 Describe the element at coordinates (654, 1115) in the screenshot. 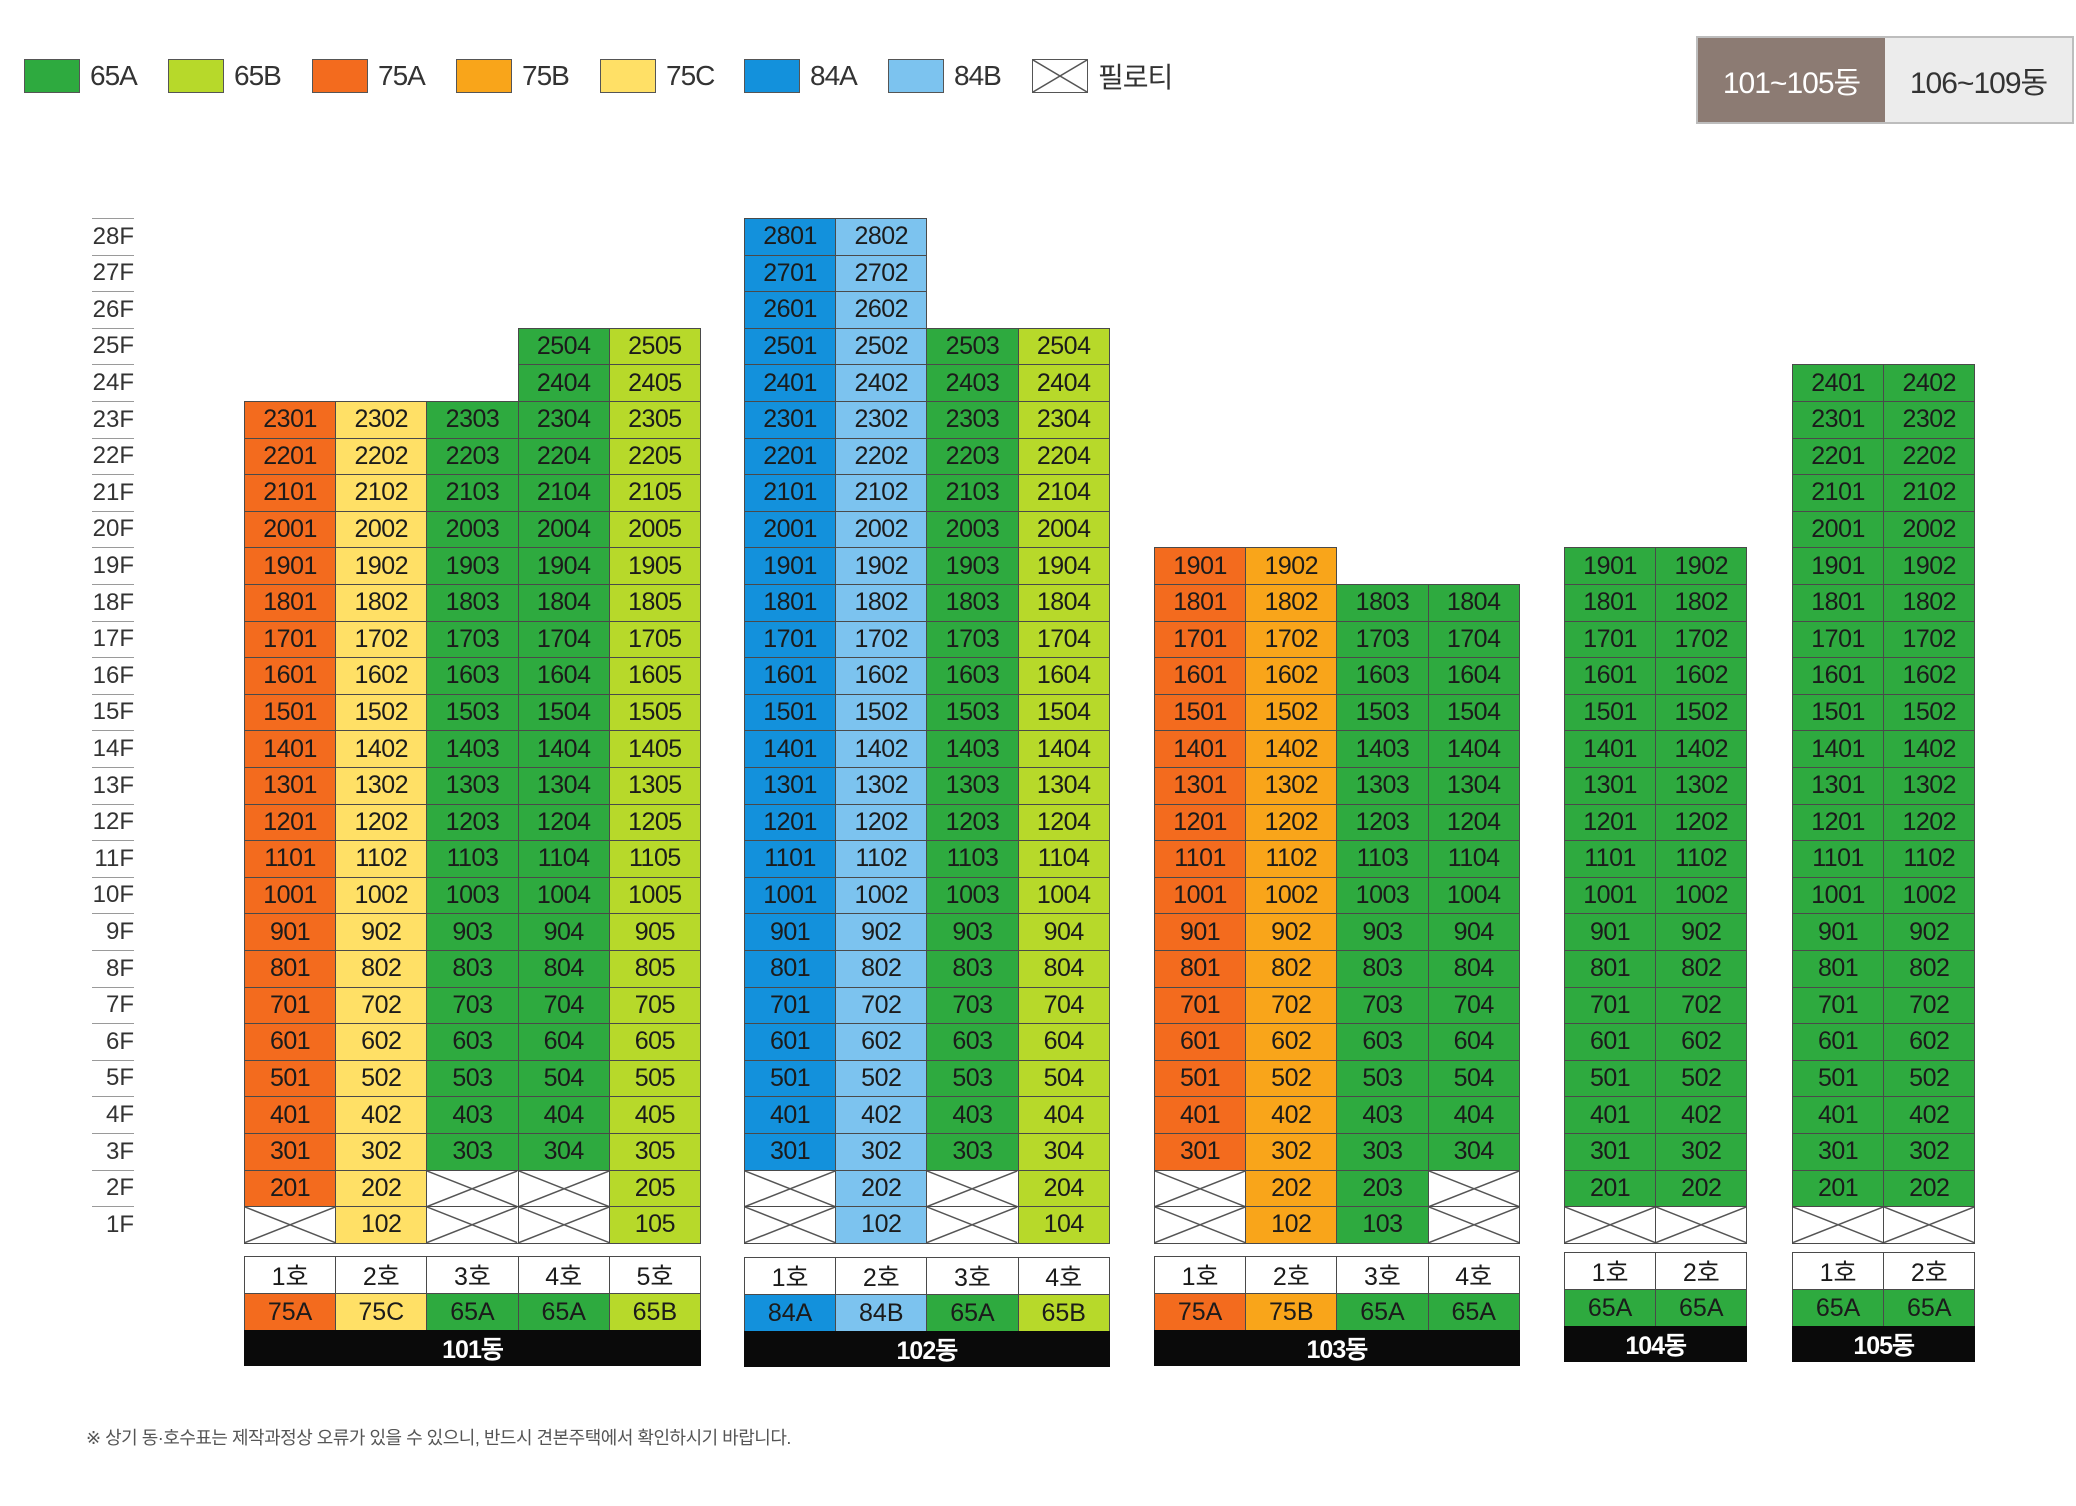

I see `unit-cell: 405` at that location.